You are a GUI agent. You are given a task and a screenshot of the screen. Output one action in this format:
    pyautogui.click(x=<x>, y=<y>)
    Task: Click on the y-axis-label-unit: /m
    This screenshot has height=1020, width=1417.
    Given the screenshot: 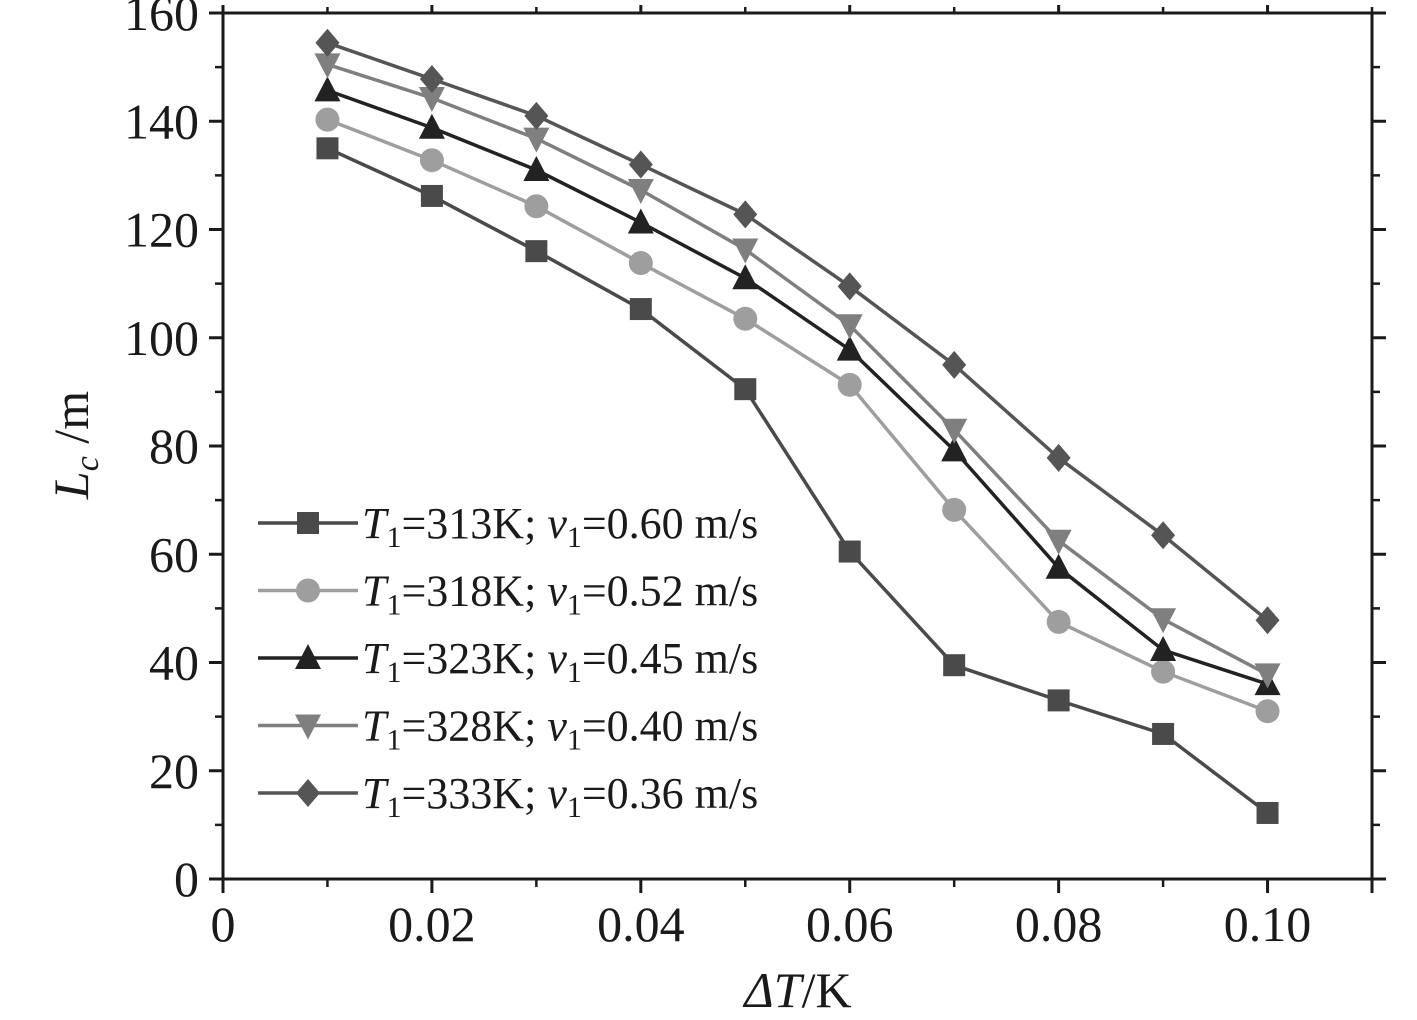 What is the action you would take?
    pyautogui.click(x=71, y=423)
    